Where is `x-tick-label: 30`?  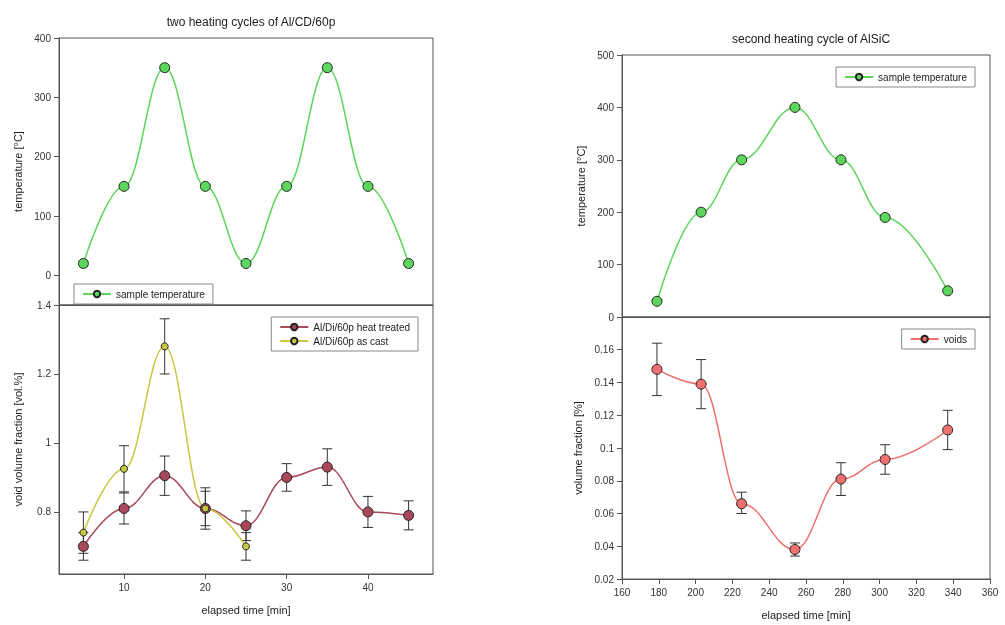 x-tick-label: 30 is located at coordinates (287, 587).